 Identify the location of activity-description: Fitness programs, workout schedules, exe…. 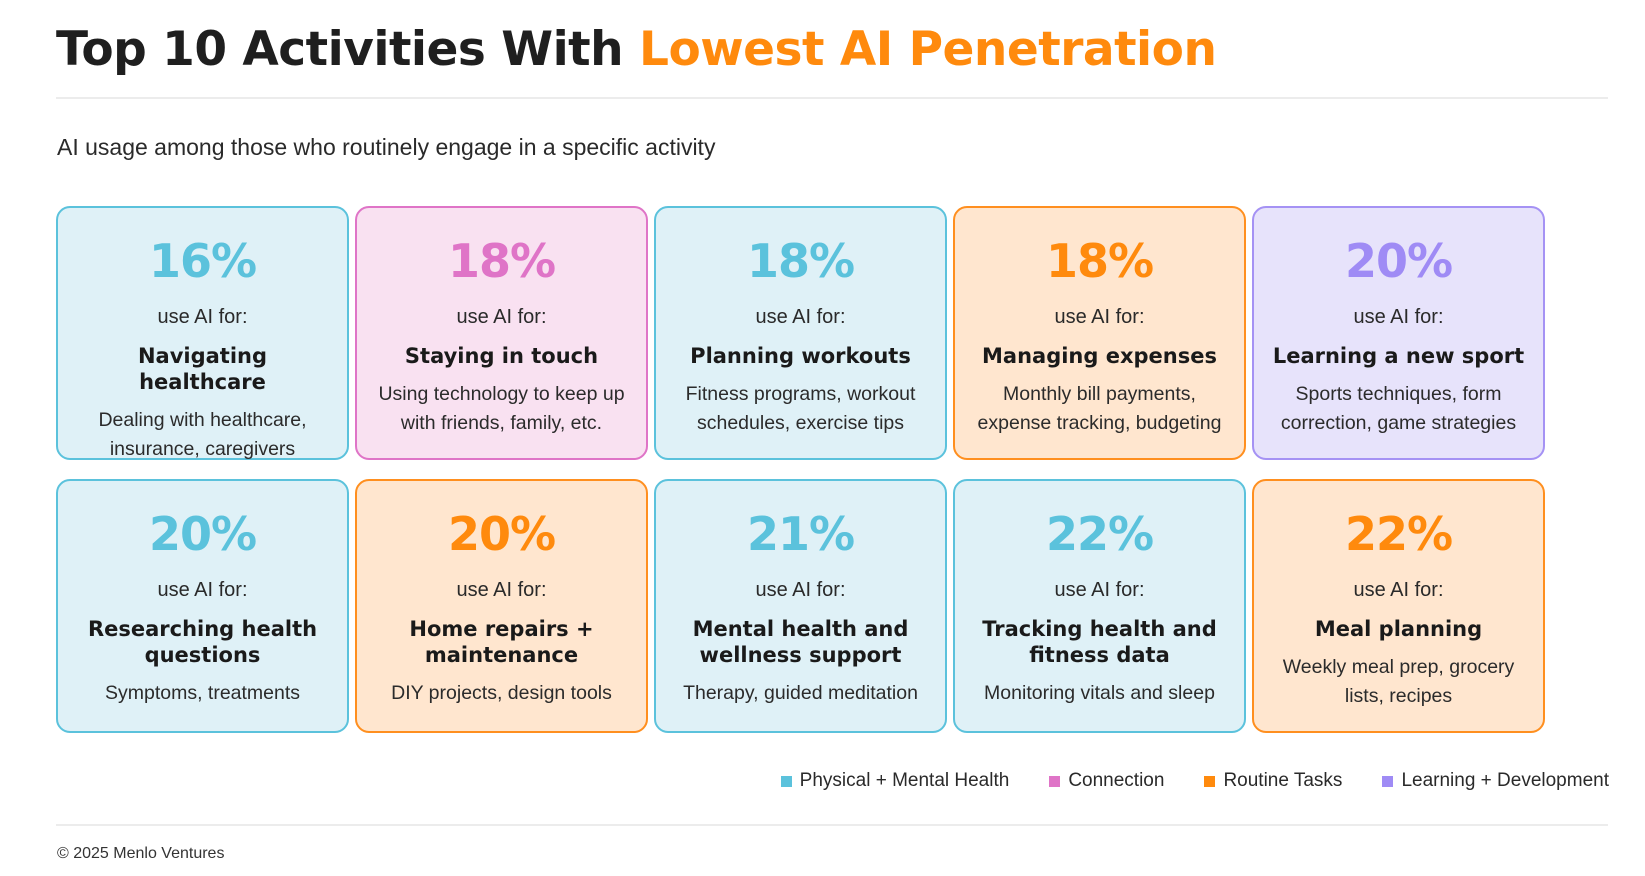
(800, 408).